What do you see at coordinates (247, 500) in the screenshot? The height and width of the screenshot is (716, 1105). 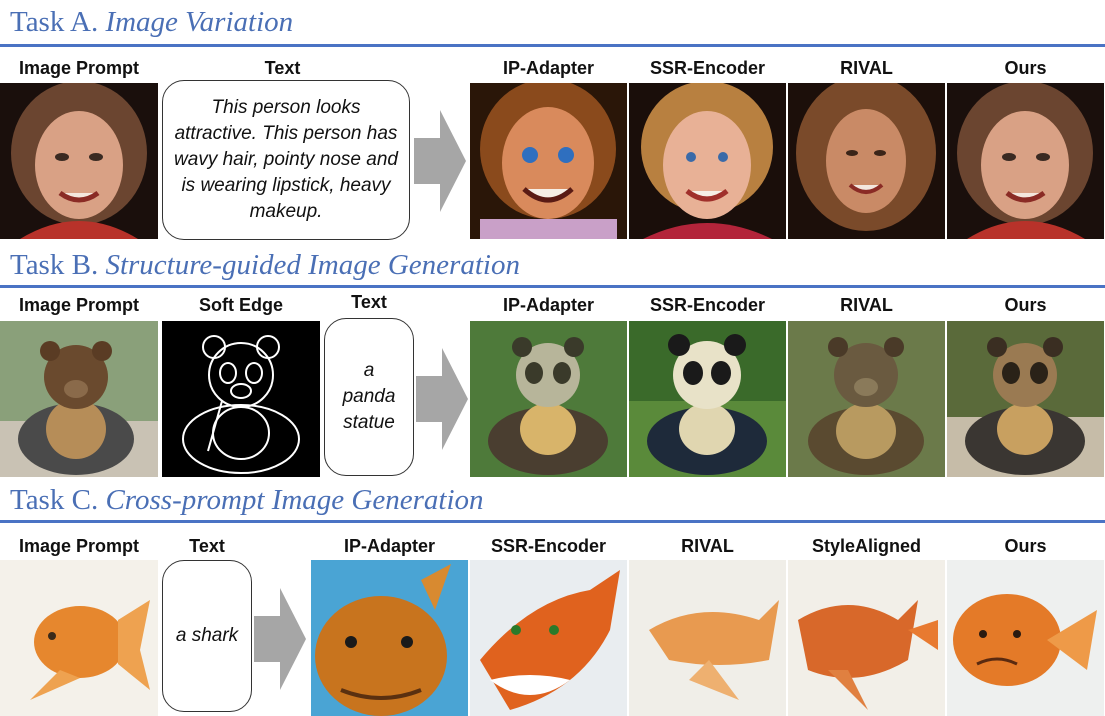 I see `task-c-title: Task C. Cross-prompt Image Generation` at bounding box center [247, 500].